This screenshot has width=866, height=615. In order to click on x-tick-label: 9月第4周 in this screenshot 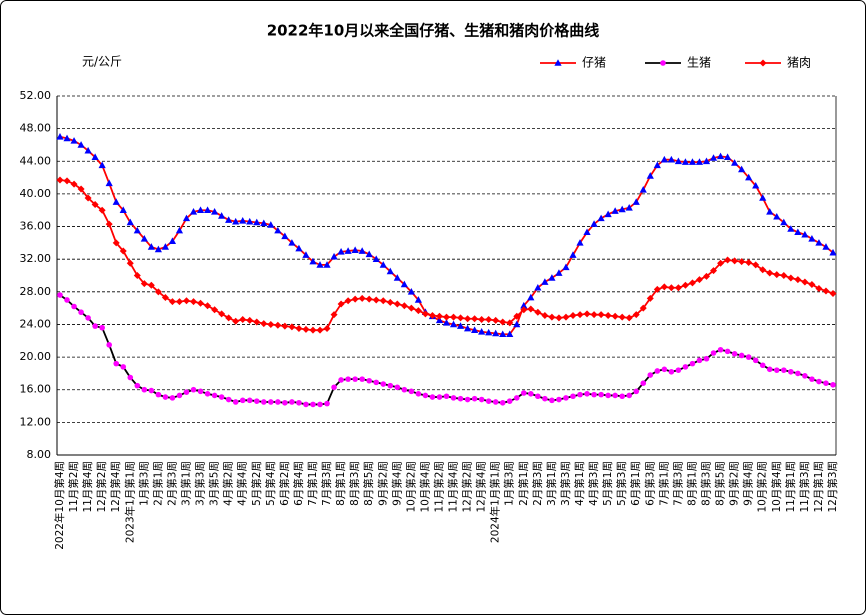, I will do `click(396, 483)`.